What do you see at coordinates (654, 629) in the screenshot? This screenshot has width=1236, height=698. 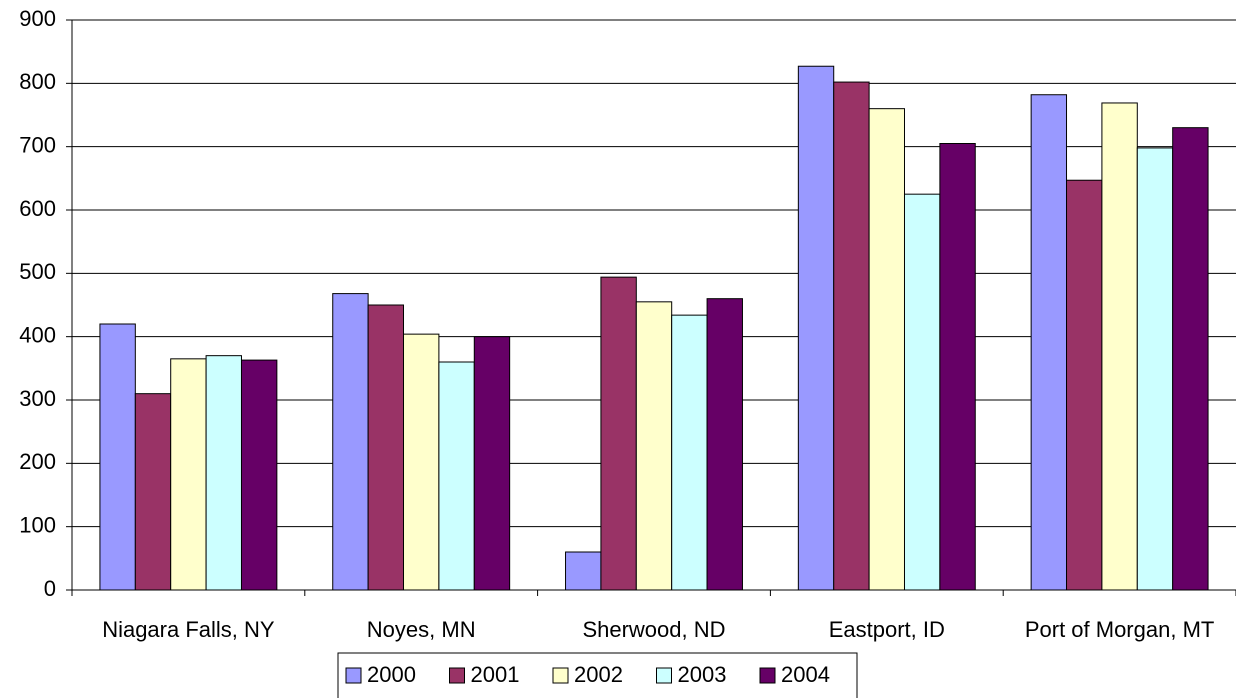 I see `x-tick-label: Sherwood, ND` at bounding box center [654, 629].